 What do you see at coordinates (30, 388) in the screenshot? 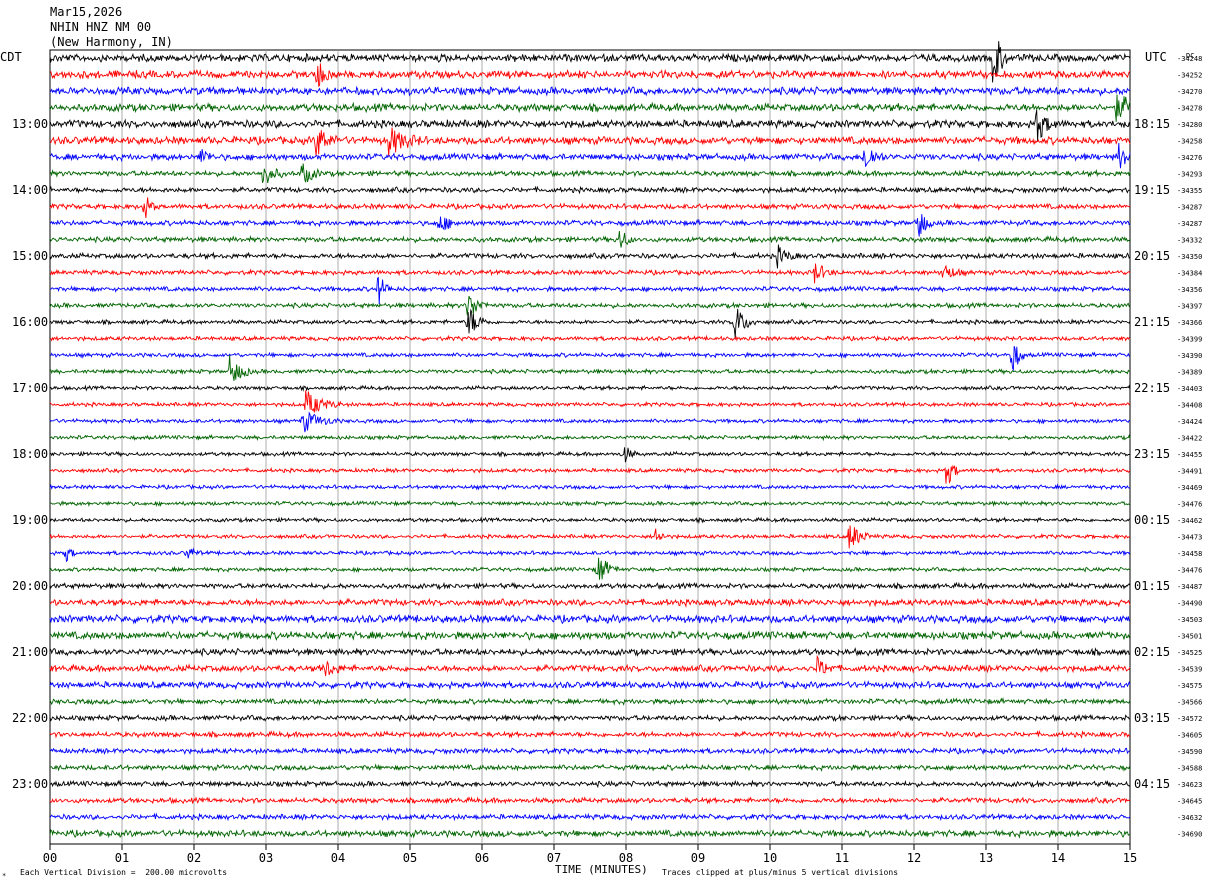
I see `left-hour-label: 17:00` at bounding box center [30, 388].